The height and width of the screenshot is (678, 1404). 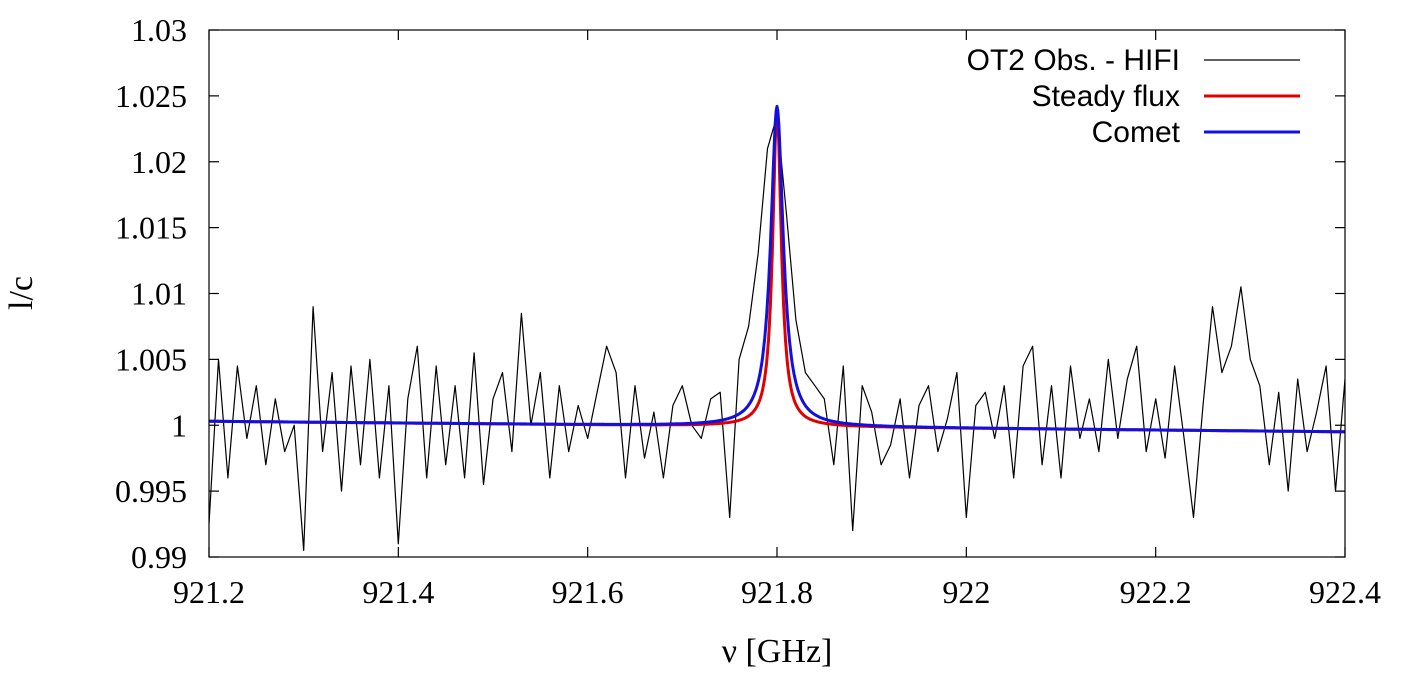 What do you see at coordinates (159, 557) in the screenshot?
I see `y-tick-label: 0.99` at bounding box center [159, 557].